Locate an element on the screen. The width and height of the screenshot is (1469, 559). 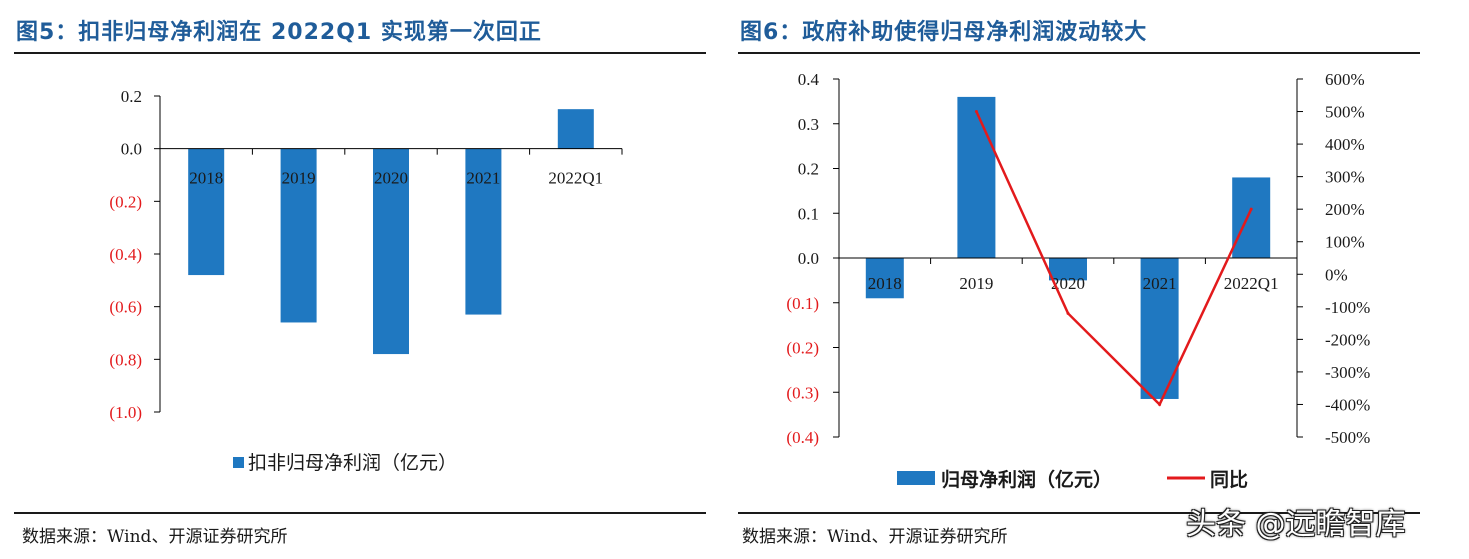
y-tick-label: 0.2 is located at coordinates (131, 96).